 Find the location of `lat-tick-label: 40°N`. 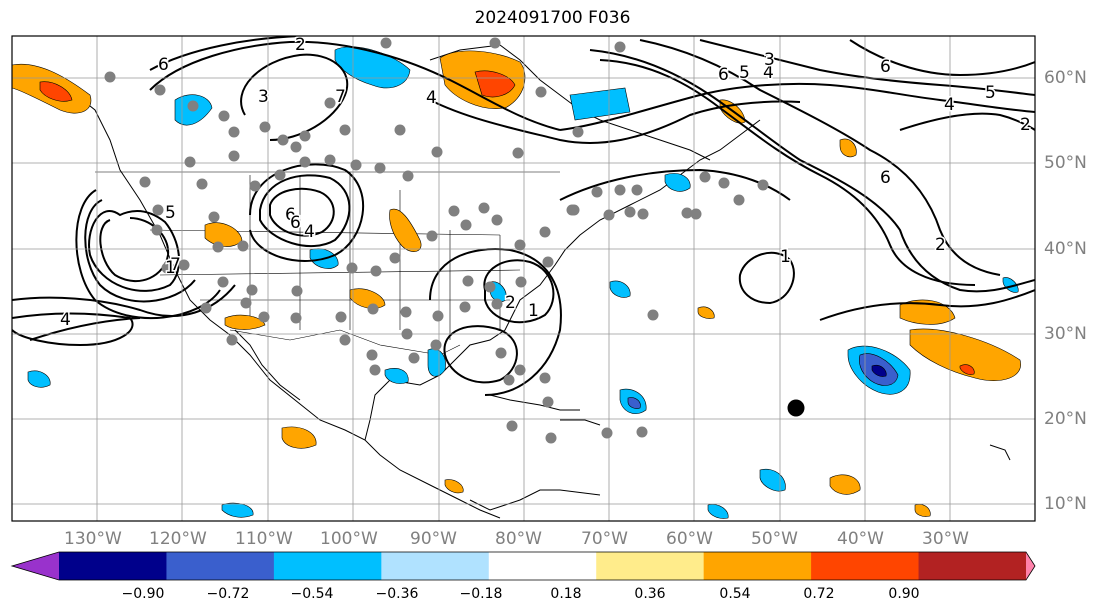

lat-tick-label: 40°N is located at coordinates (1065, 249).